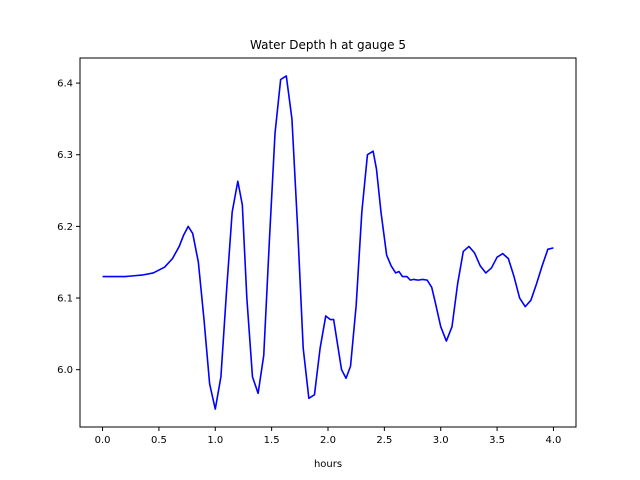 The width and height of the screenshot is (640, 480). I want to click on y-axis: 6.0 6.1 6.2 6.3 6.4, so click(68, 227).